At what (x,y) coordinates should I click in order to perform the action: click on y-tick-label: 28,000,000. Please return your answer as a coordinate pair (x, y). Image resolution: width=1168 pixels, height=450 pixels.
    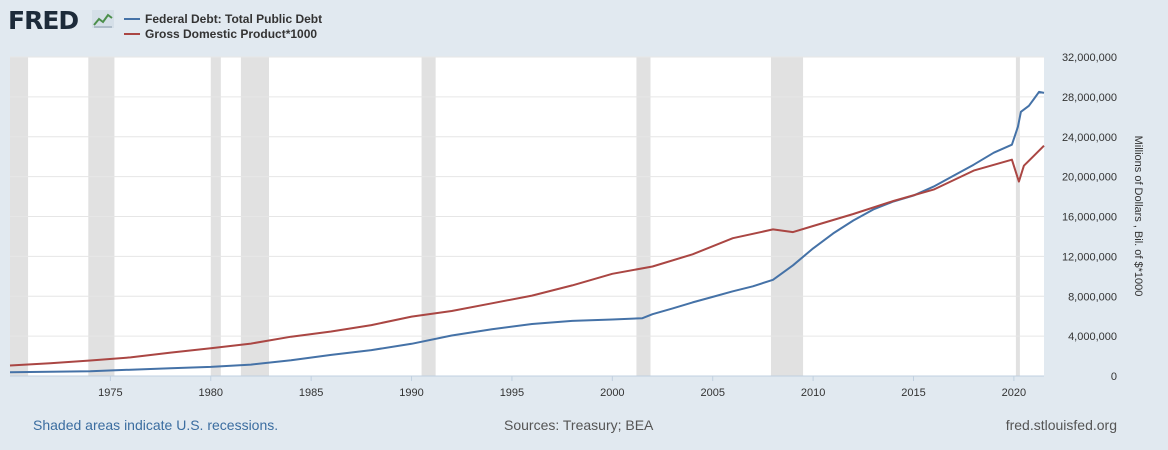
    Looking at the image, I should click on (1089, 98).